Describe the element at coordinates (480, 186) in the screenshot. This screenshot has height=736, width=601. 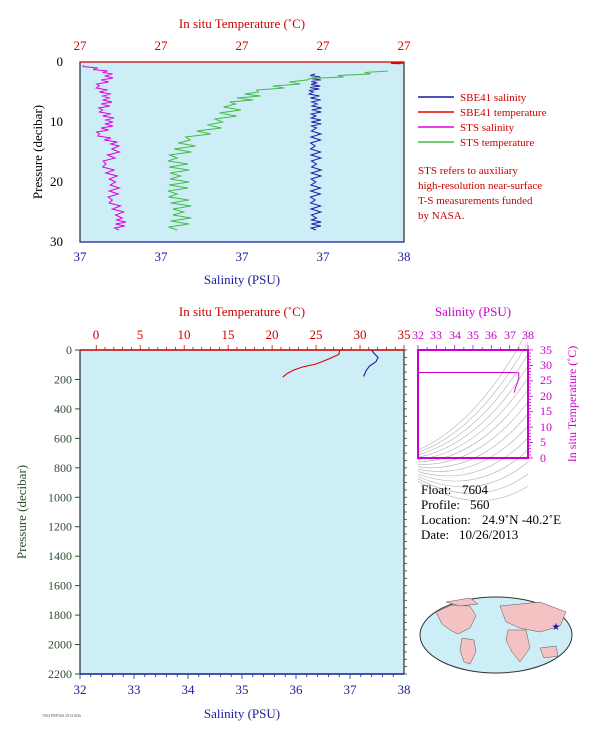
I see `sts-note-line: high-resolution near-surface` at that location.